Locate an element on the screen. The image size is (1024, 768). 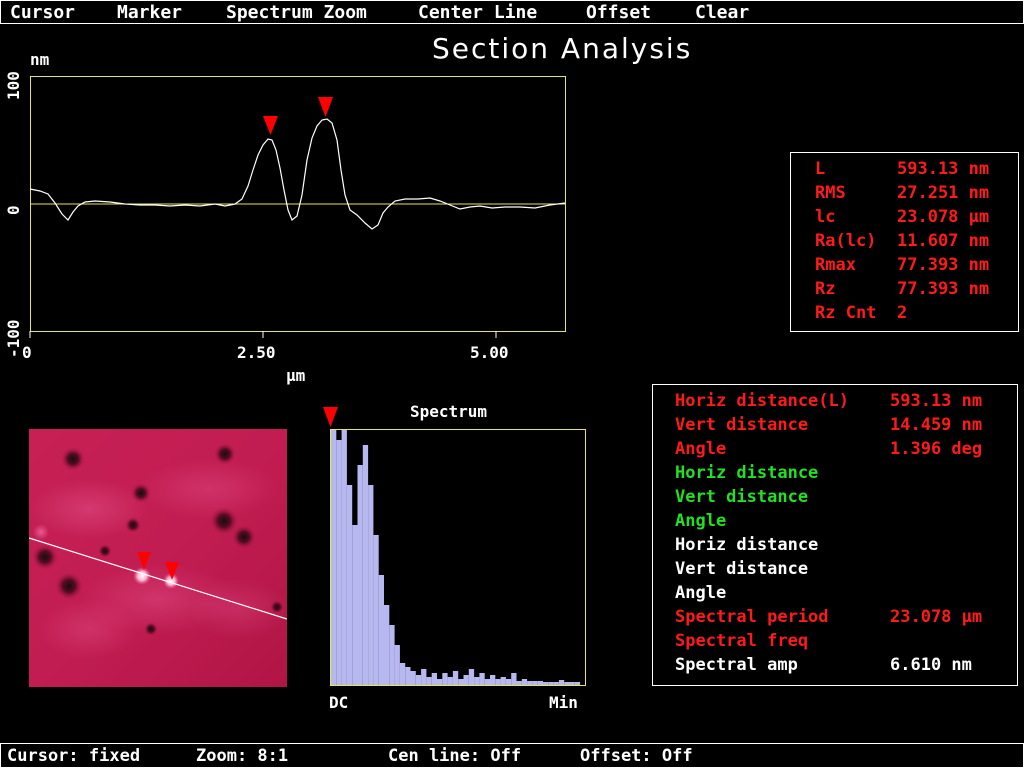
status-cursor: Cursor: fixed is located at coordinates (74, 756).